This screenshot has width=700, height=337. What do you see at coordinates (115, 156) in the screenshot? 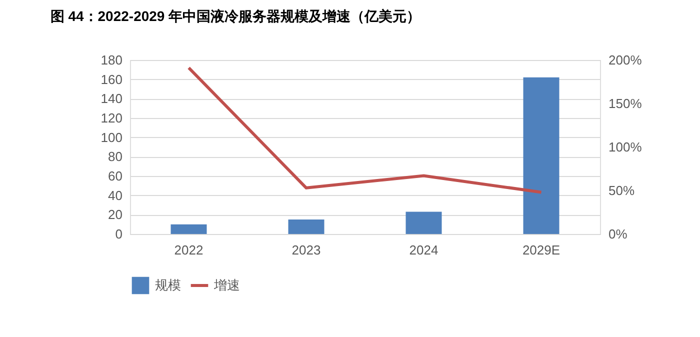
I see `y-tick-label: 80` at bounding box center [115, 156].